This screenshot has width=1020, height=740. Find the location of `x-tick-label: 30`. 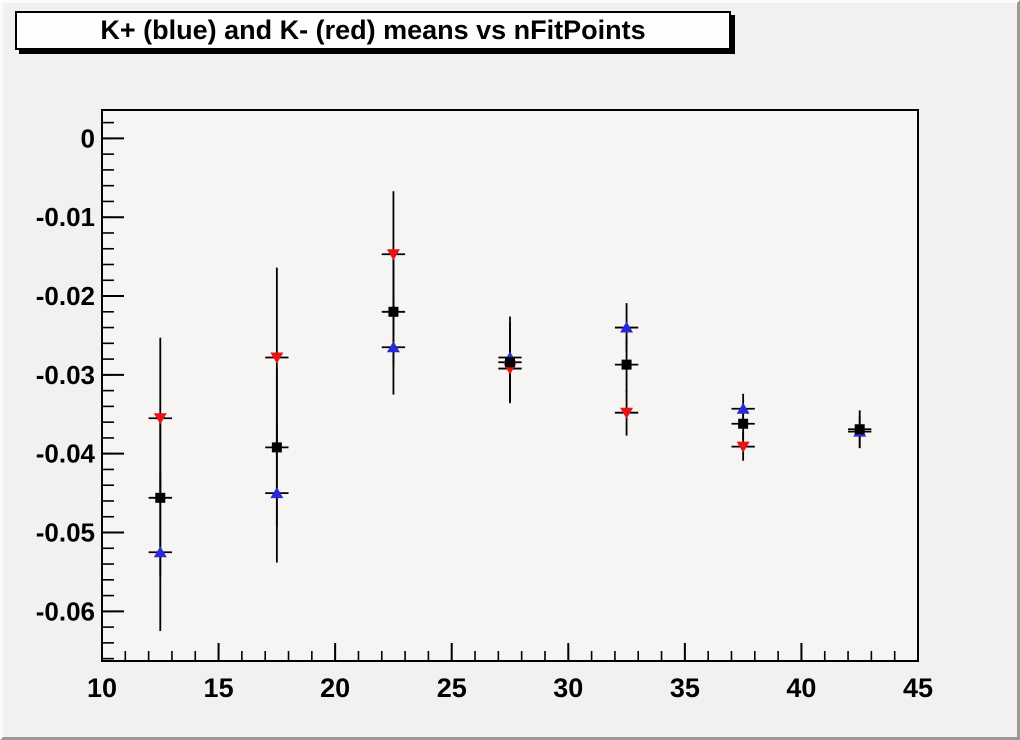

x-tick-label: 30 is located at coordinates (568, 688).